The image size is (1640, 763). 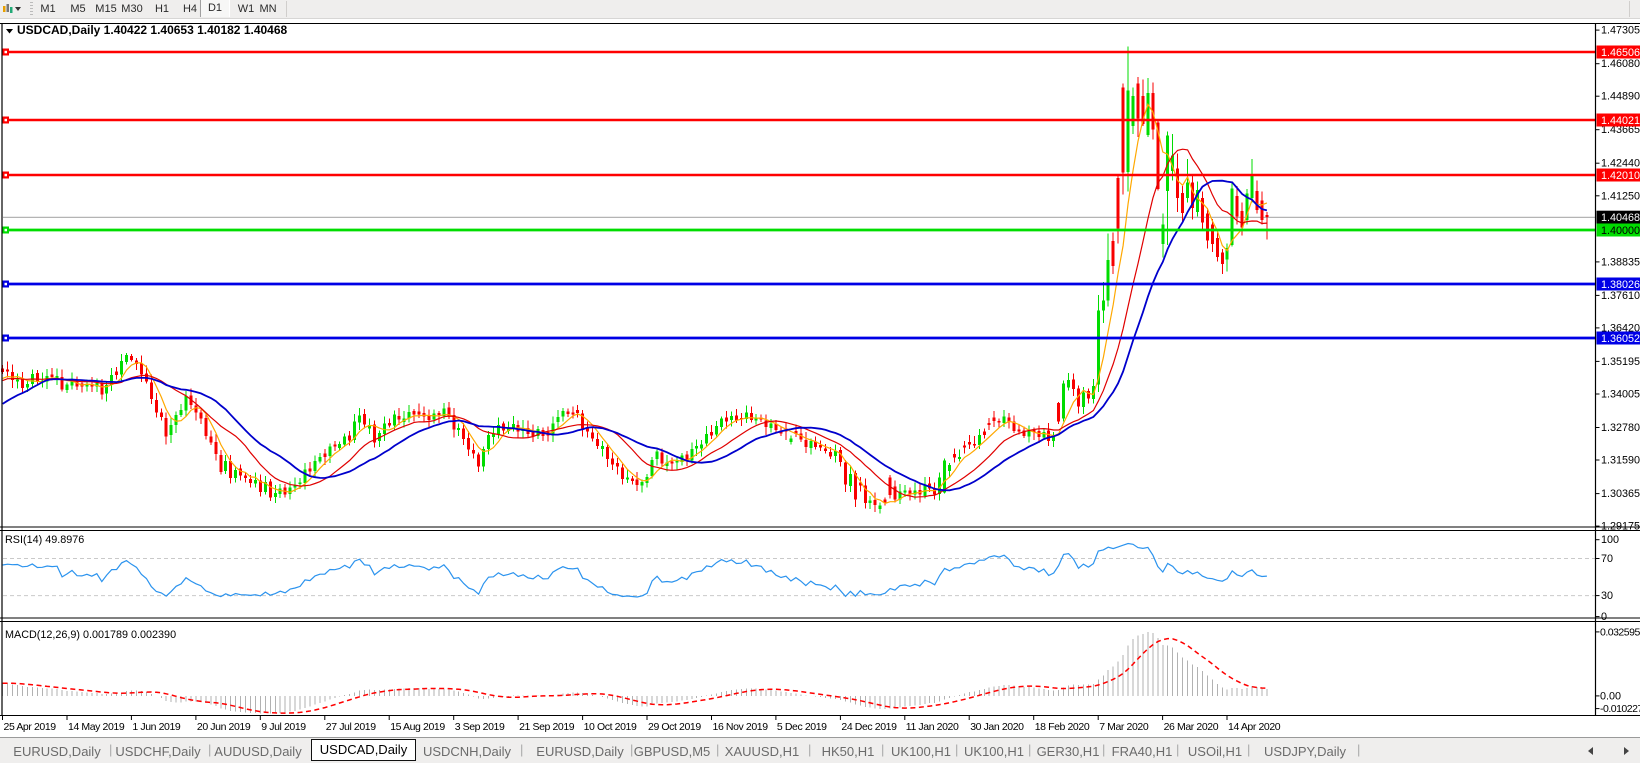 I want to click on svg-text: 1.46506, so click(x=1620, y=53).